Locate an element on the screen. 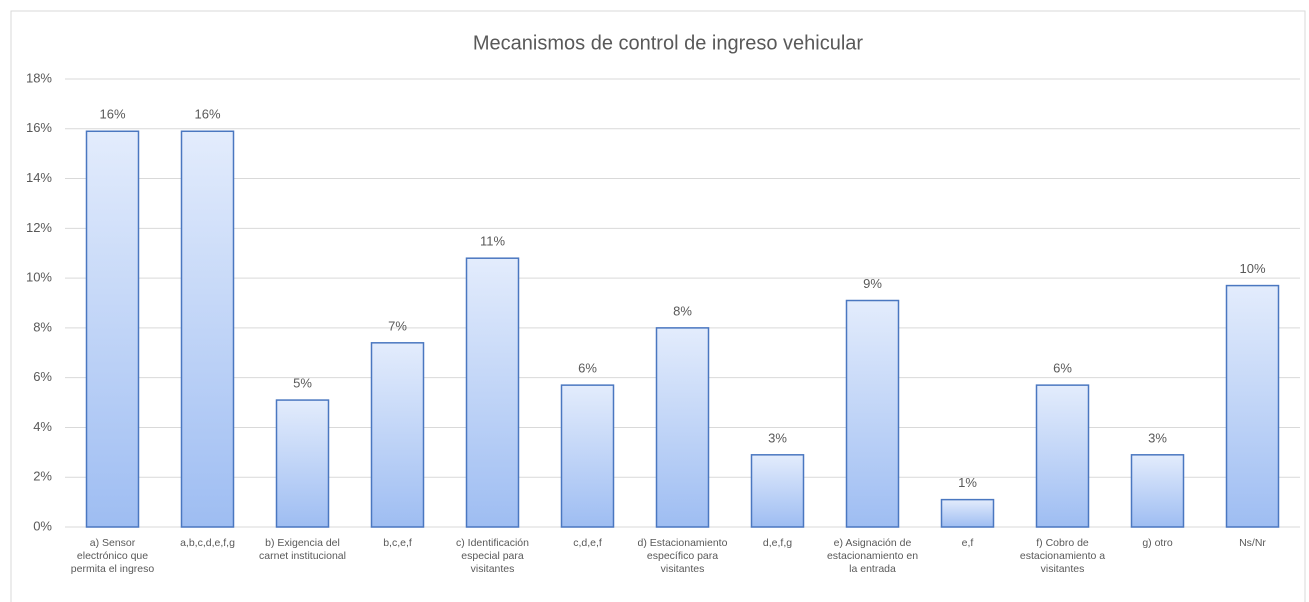  y-tick-label: 14% is located at coordinates (39, 177).